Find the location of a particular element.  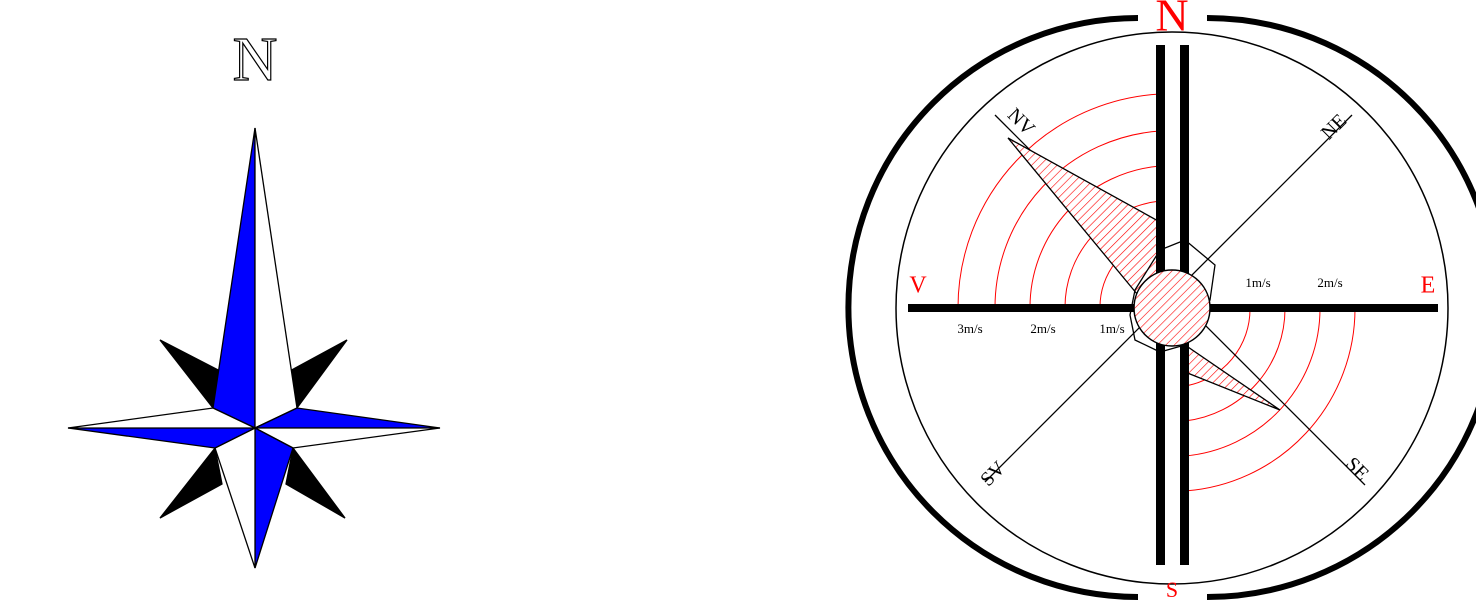

ne-label: NE is located at coordinates (1334, 127).